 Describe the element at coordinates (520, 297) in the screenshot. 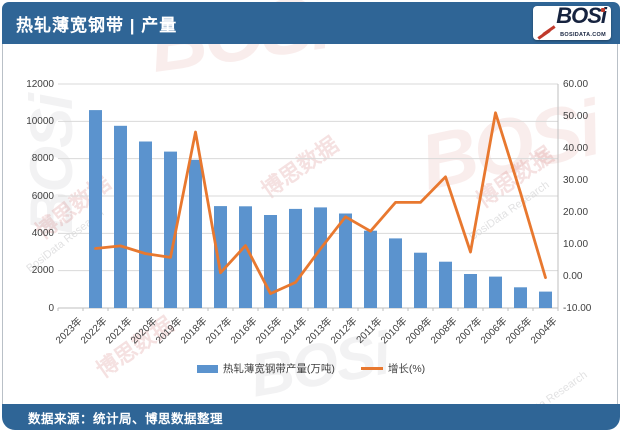

I see `bar-2005年` at that location.